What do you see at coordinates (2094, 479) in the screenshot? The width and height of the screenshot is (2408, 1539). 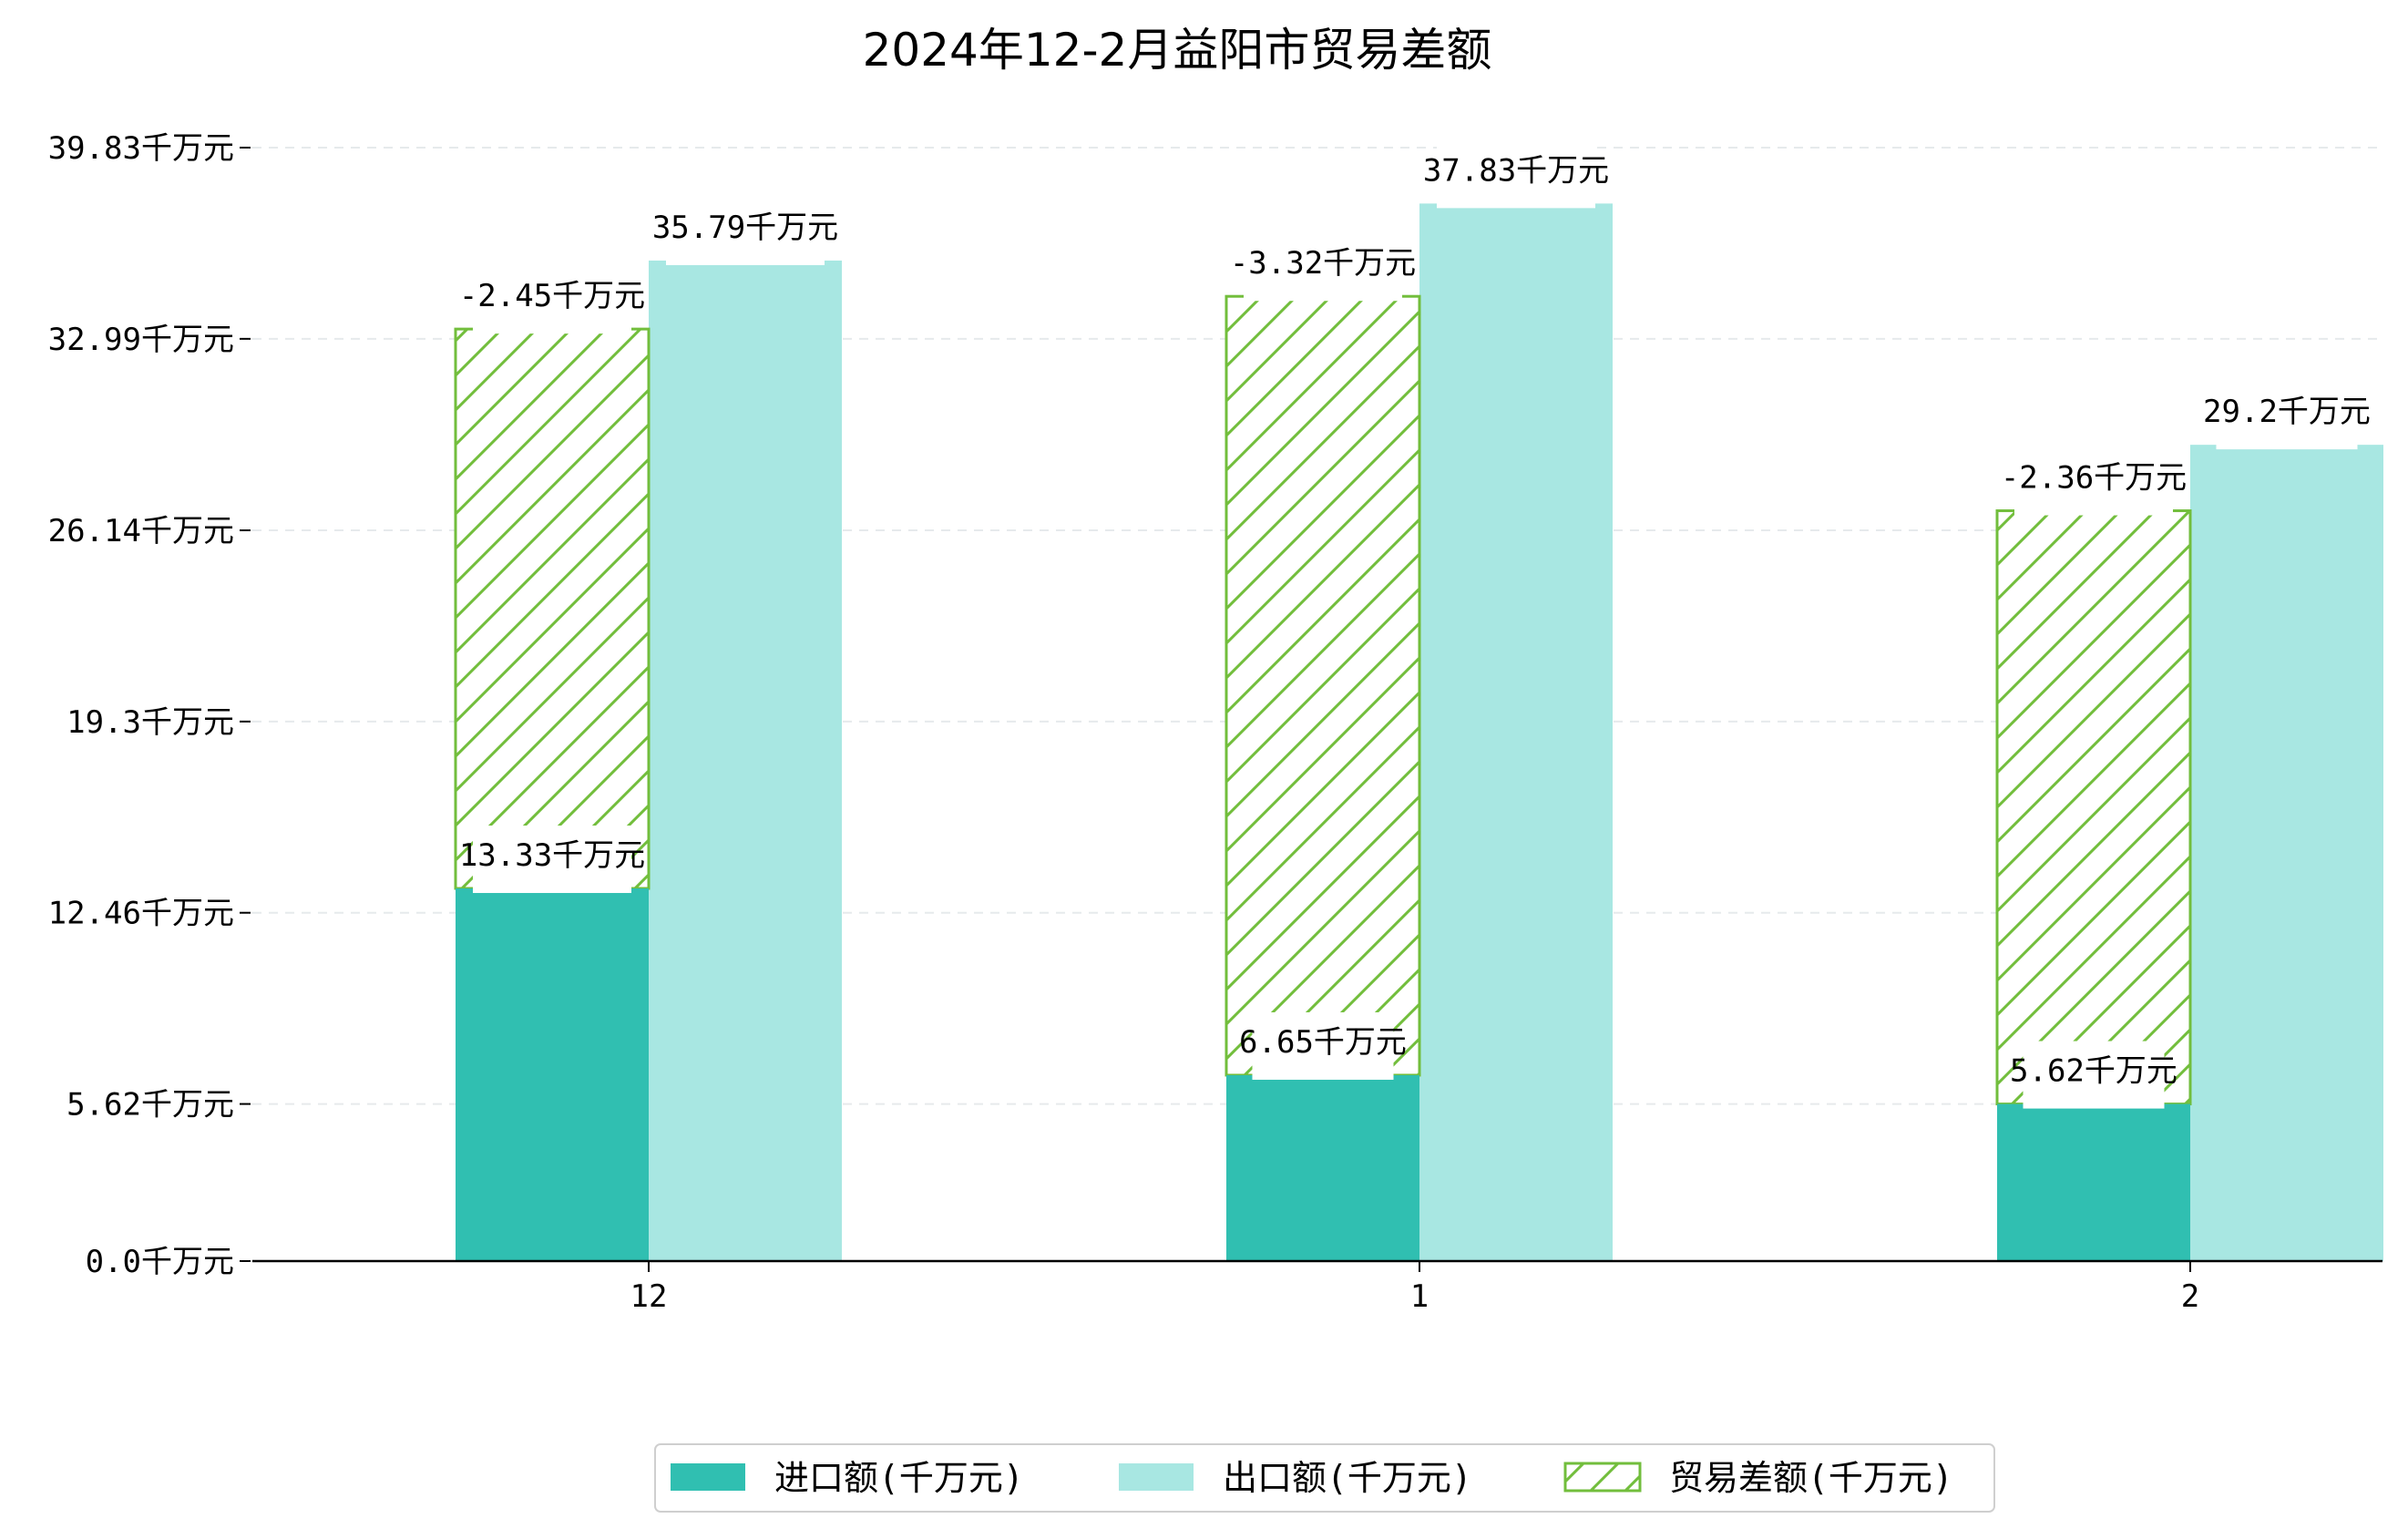 I see `trade-balance-value-label: -2.36千万元` at bounding box center [2094, 479].